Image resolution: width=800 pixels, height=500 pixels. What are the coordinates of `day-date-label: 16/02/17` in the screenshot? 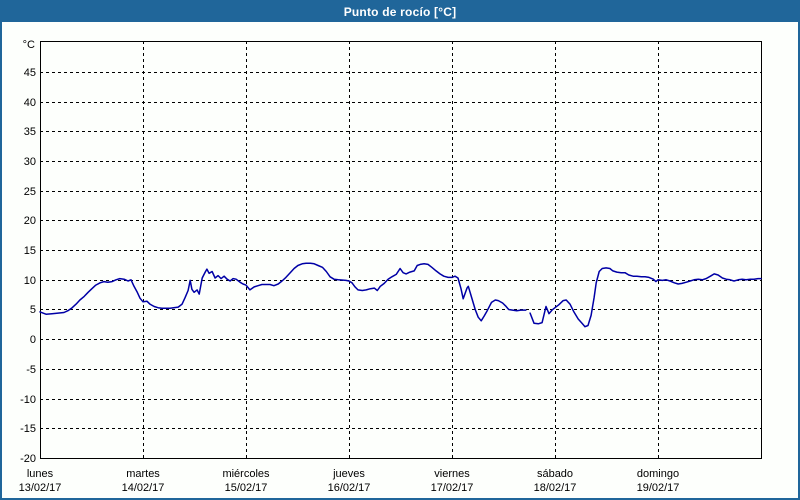 It's located at (349, 488).